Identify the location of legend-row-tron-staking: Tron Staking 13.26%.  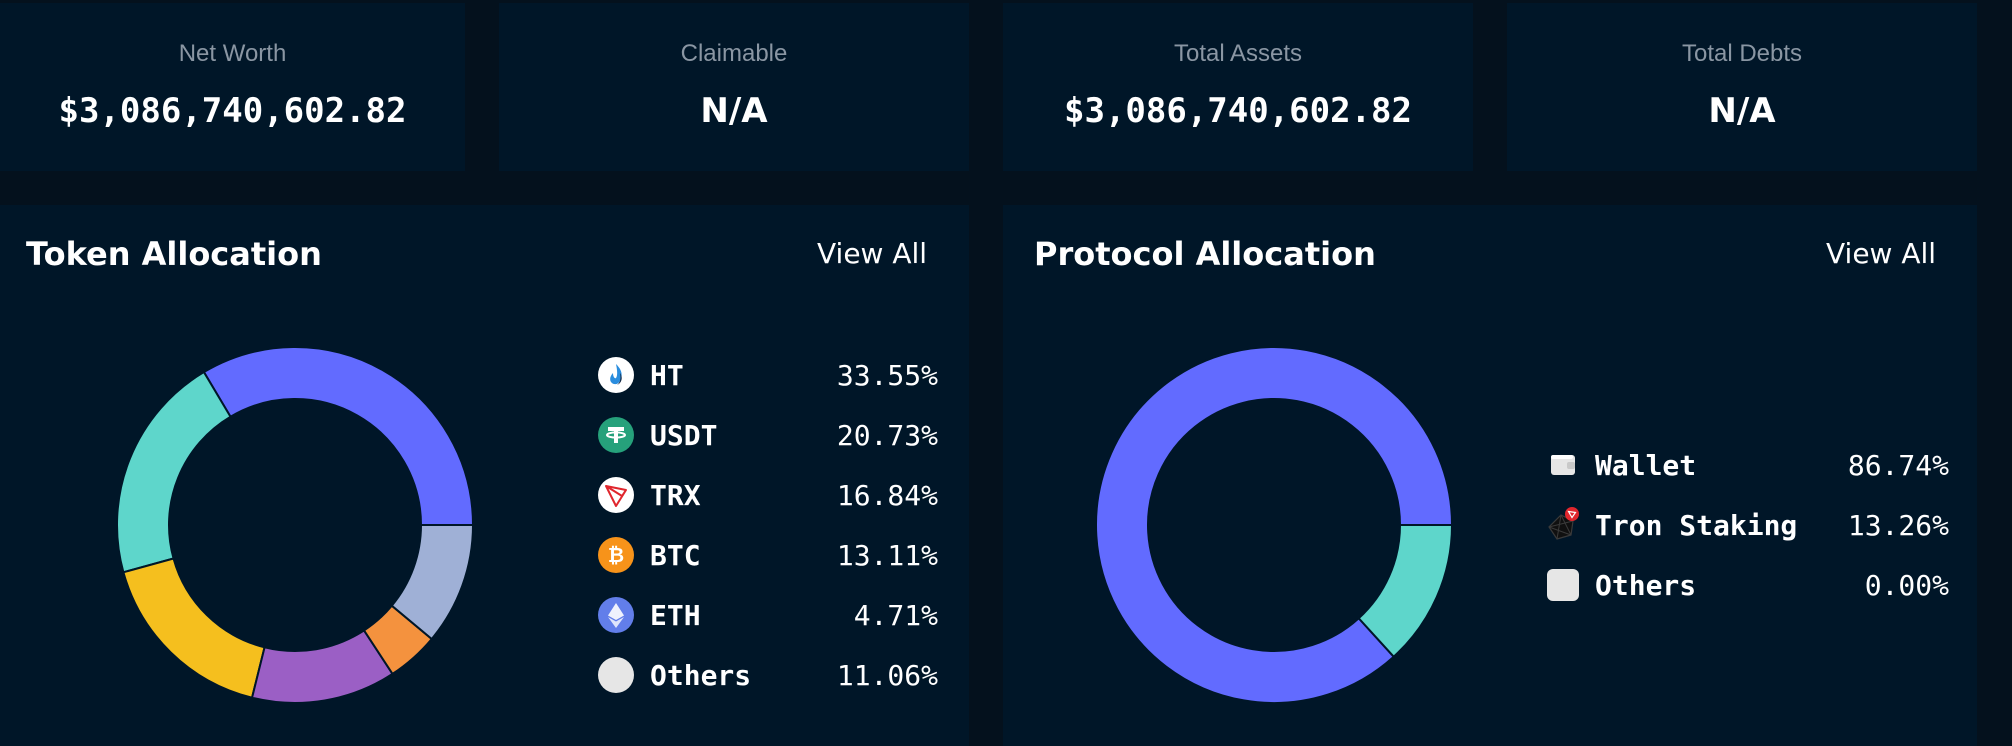
(1747, 525).